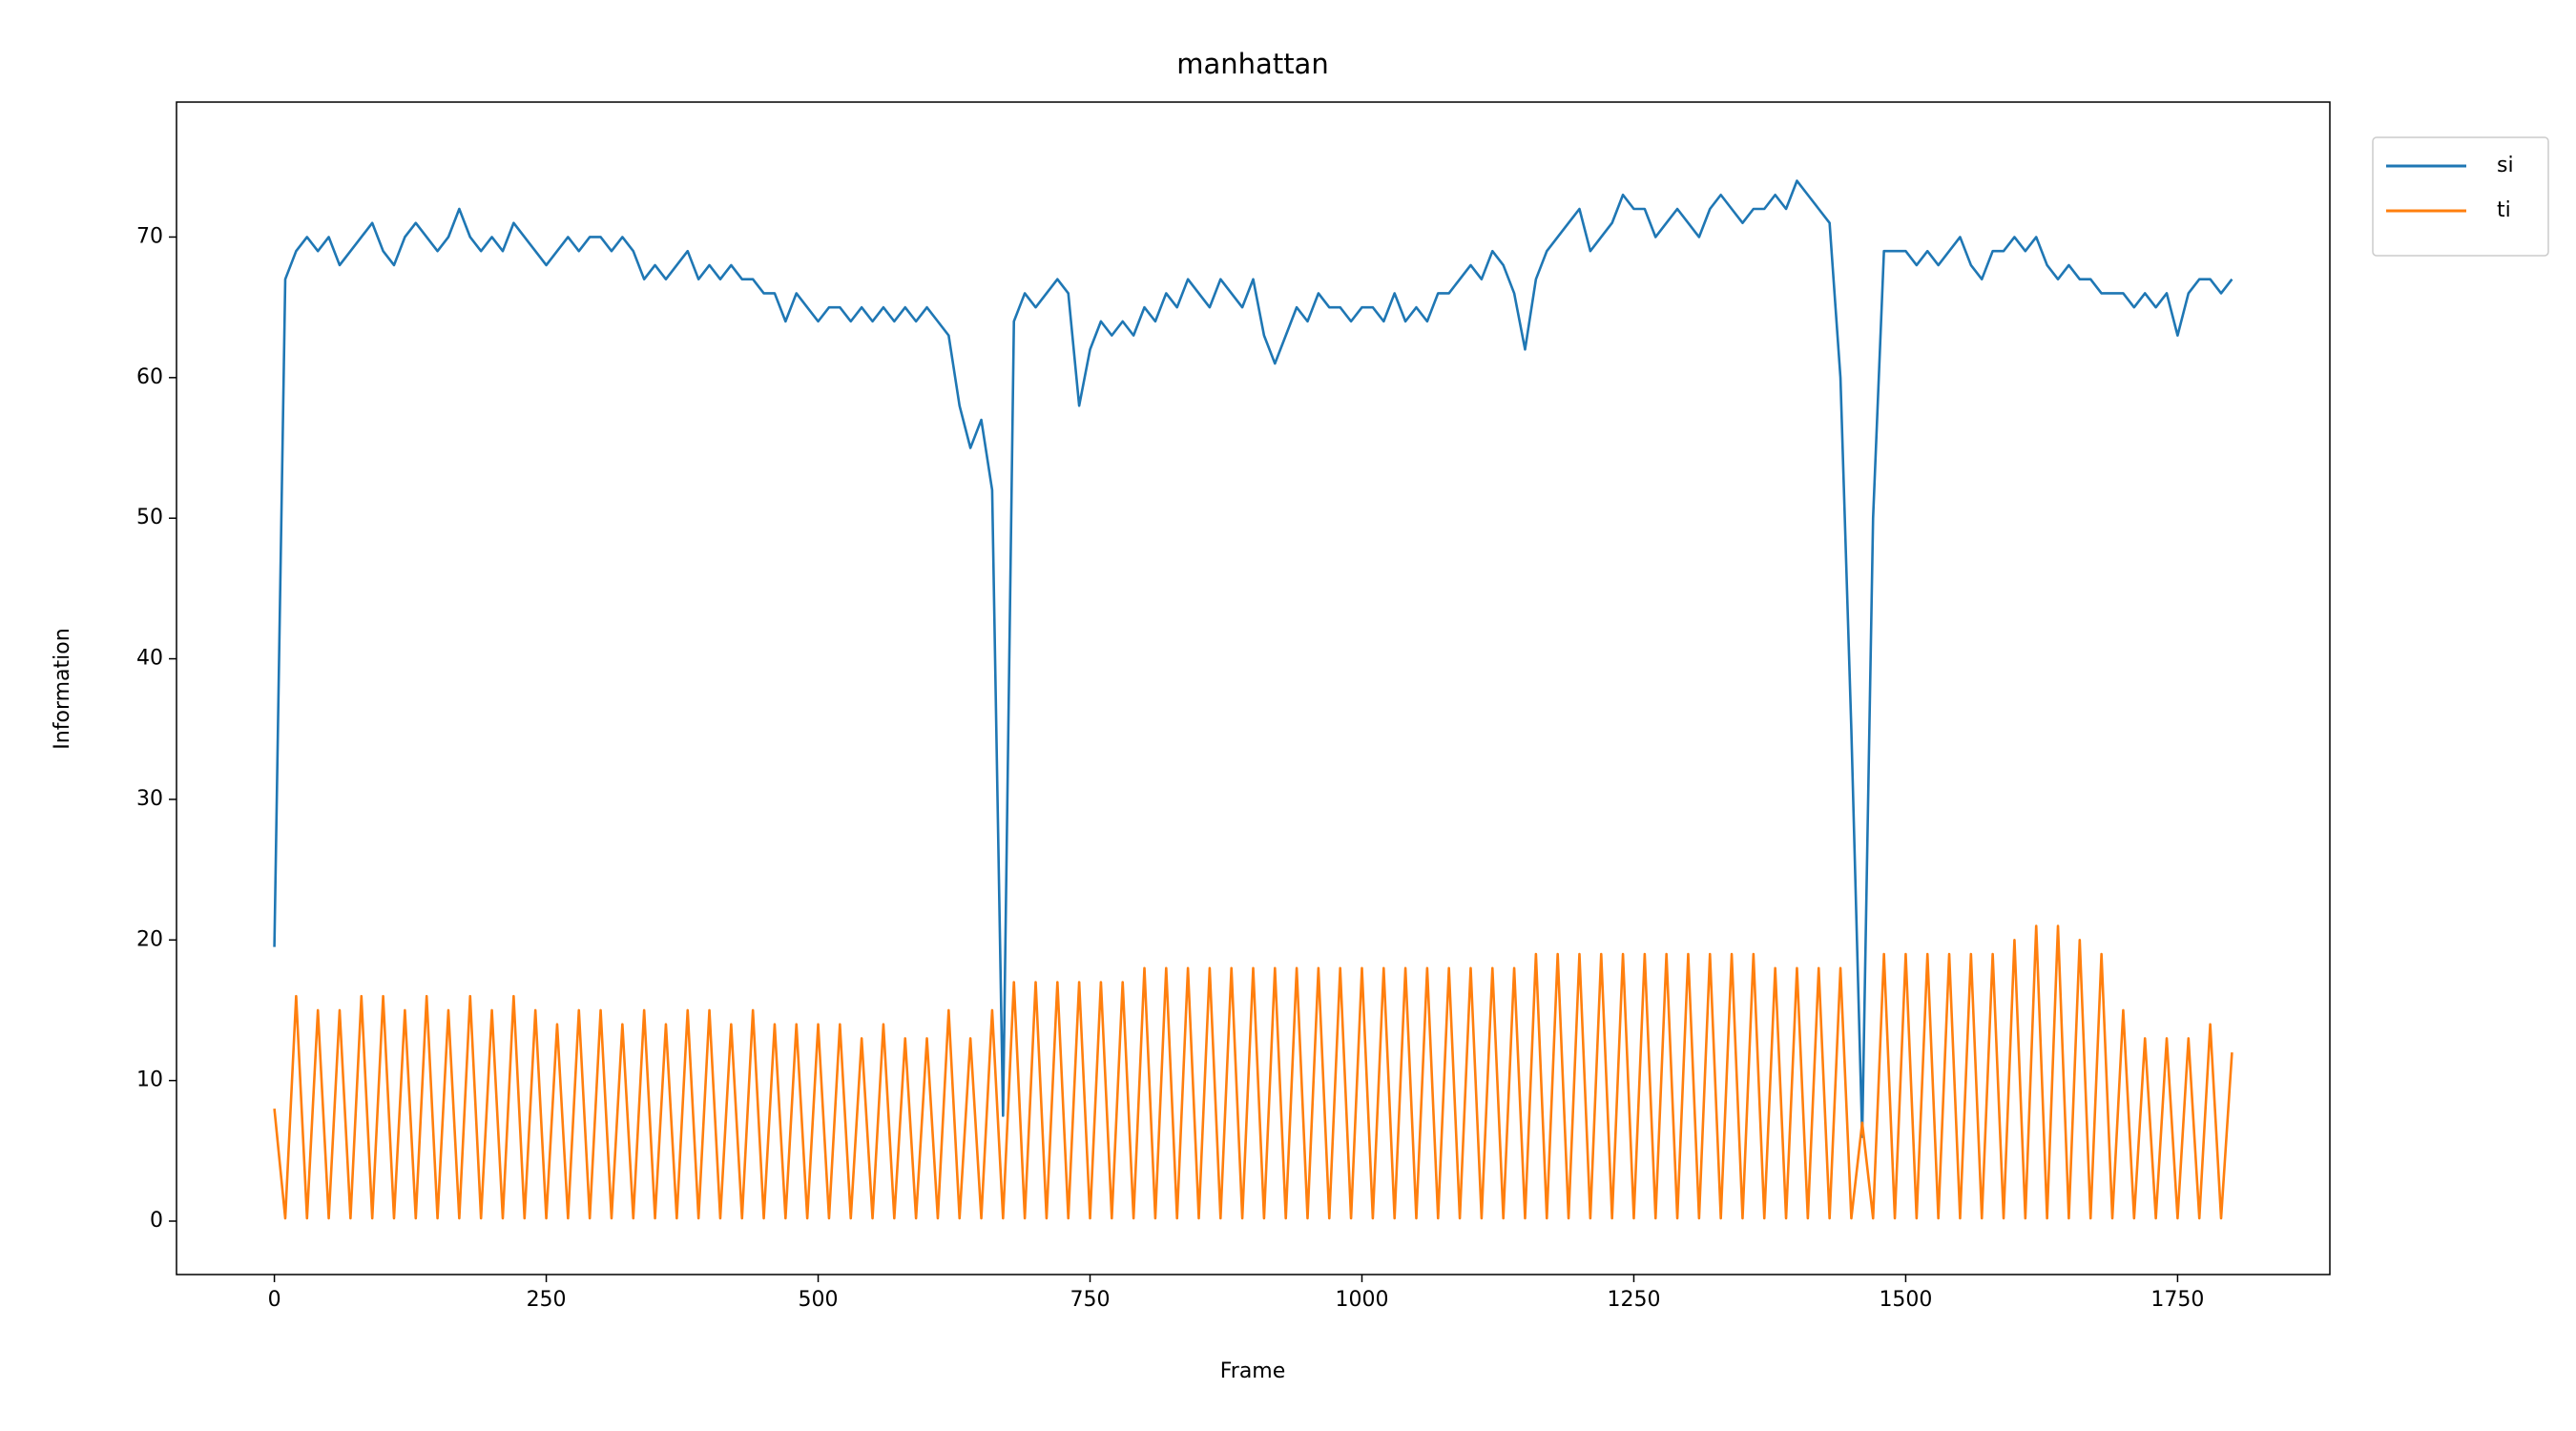  Describe the element at coordinates (274, 1300) in the screenshot. I see `x-tick-label: 0` at that location.